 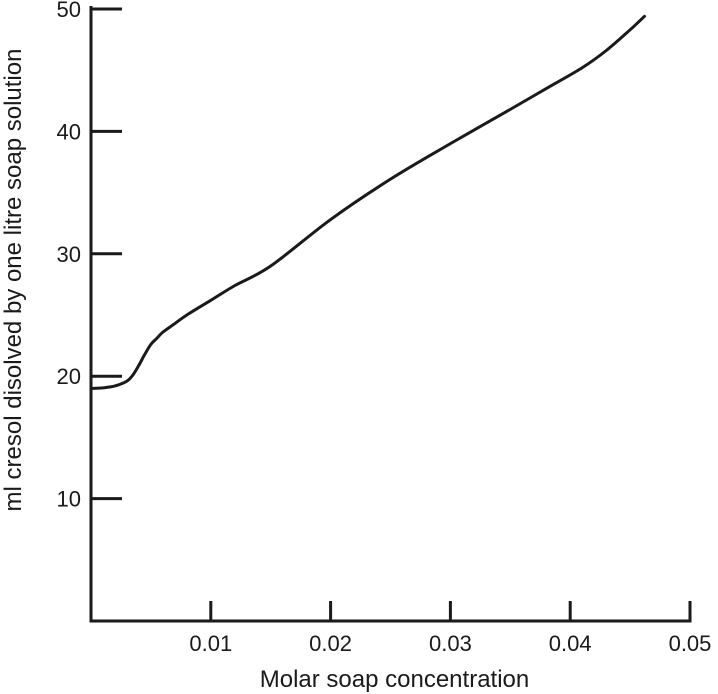 I want to click on x-tick-label: 0.02, so click(x=330, y=643).